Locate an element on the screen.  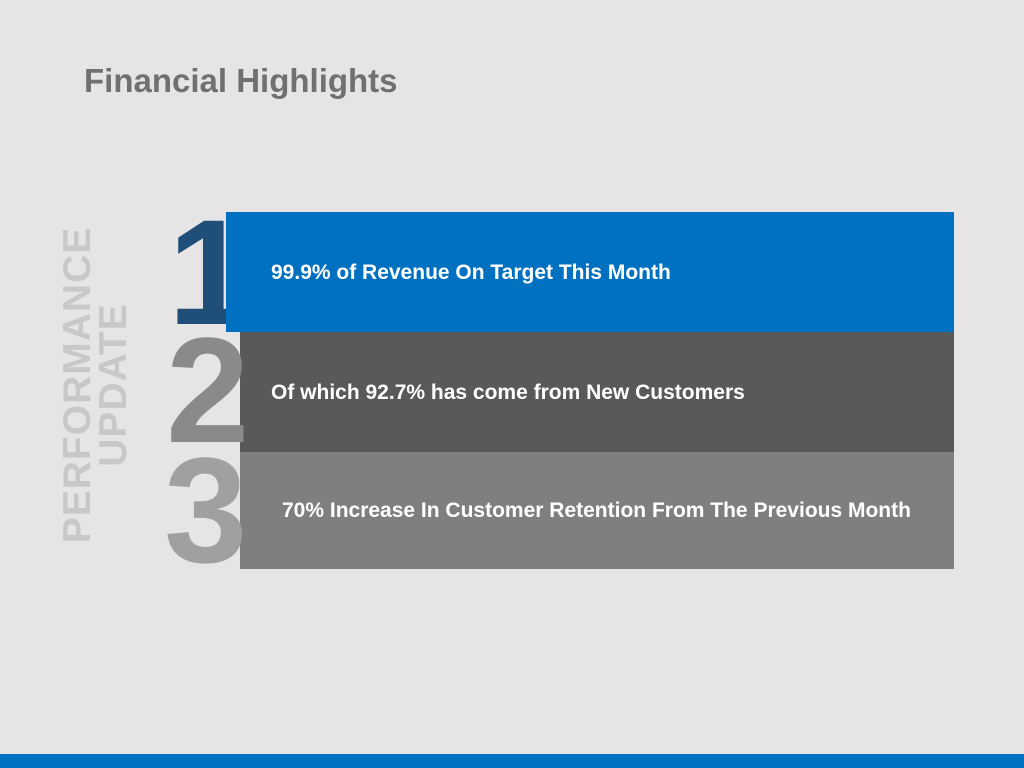
side-label-line-1: PERFORMANCE is located at coordinates (77, 385).